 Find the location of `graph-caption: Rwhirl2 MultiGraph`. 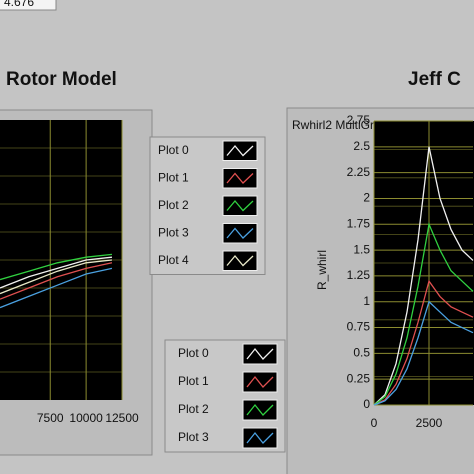

graph-caption: Rwhirl2 MultiGraph is located at coordinates (343, 125).